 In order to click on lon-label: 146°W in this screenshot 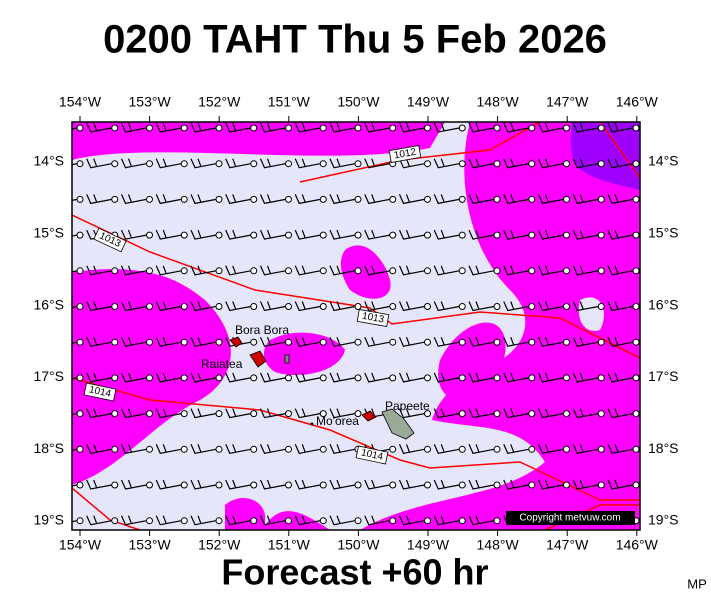, I will do `click(637, 545)`.